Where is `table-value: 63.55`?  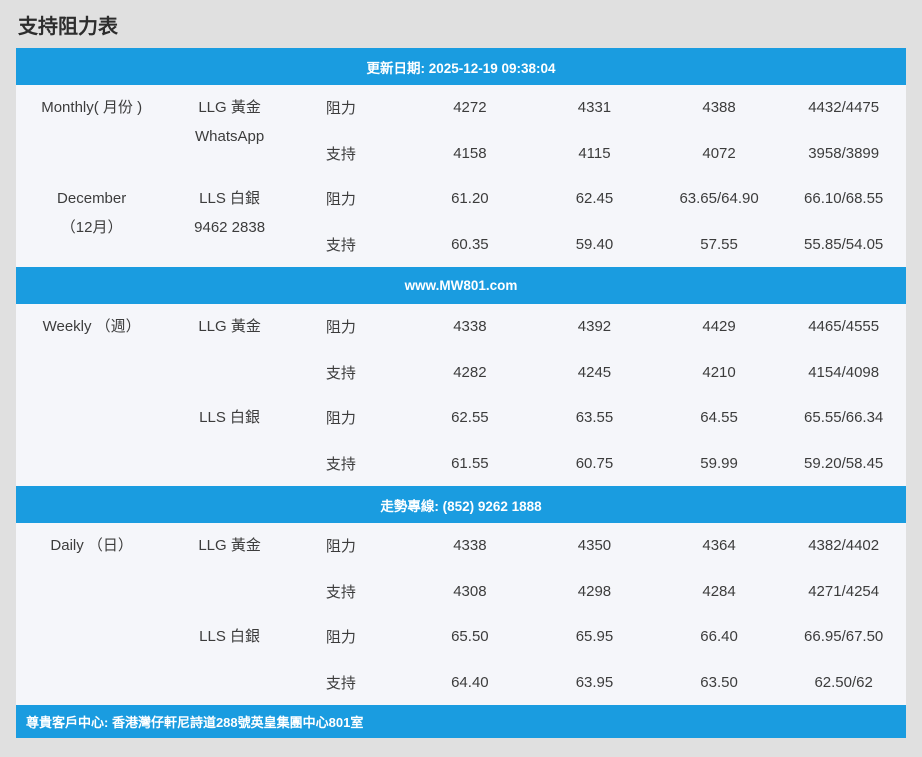 table-value: 63.55 is located at coordinates (594, 418).